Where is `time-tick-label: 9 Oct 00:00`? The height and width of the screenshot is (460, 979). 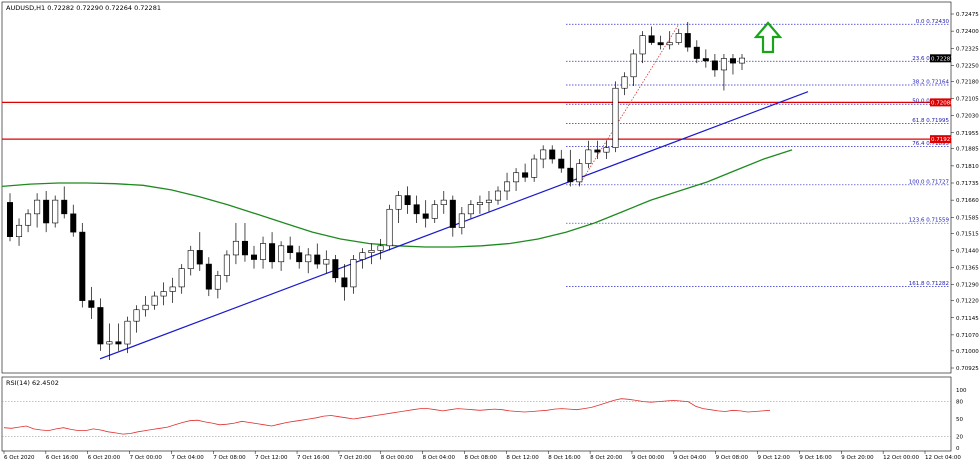 time-tick-label: 9 Oct 00:00 is located at coordinates (648, 457).